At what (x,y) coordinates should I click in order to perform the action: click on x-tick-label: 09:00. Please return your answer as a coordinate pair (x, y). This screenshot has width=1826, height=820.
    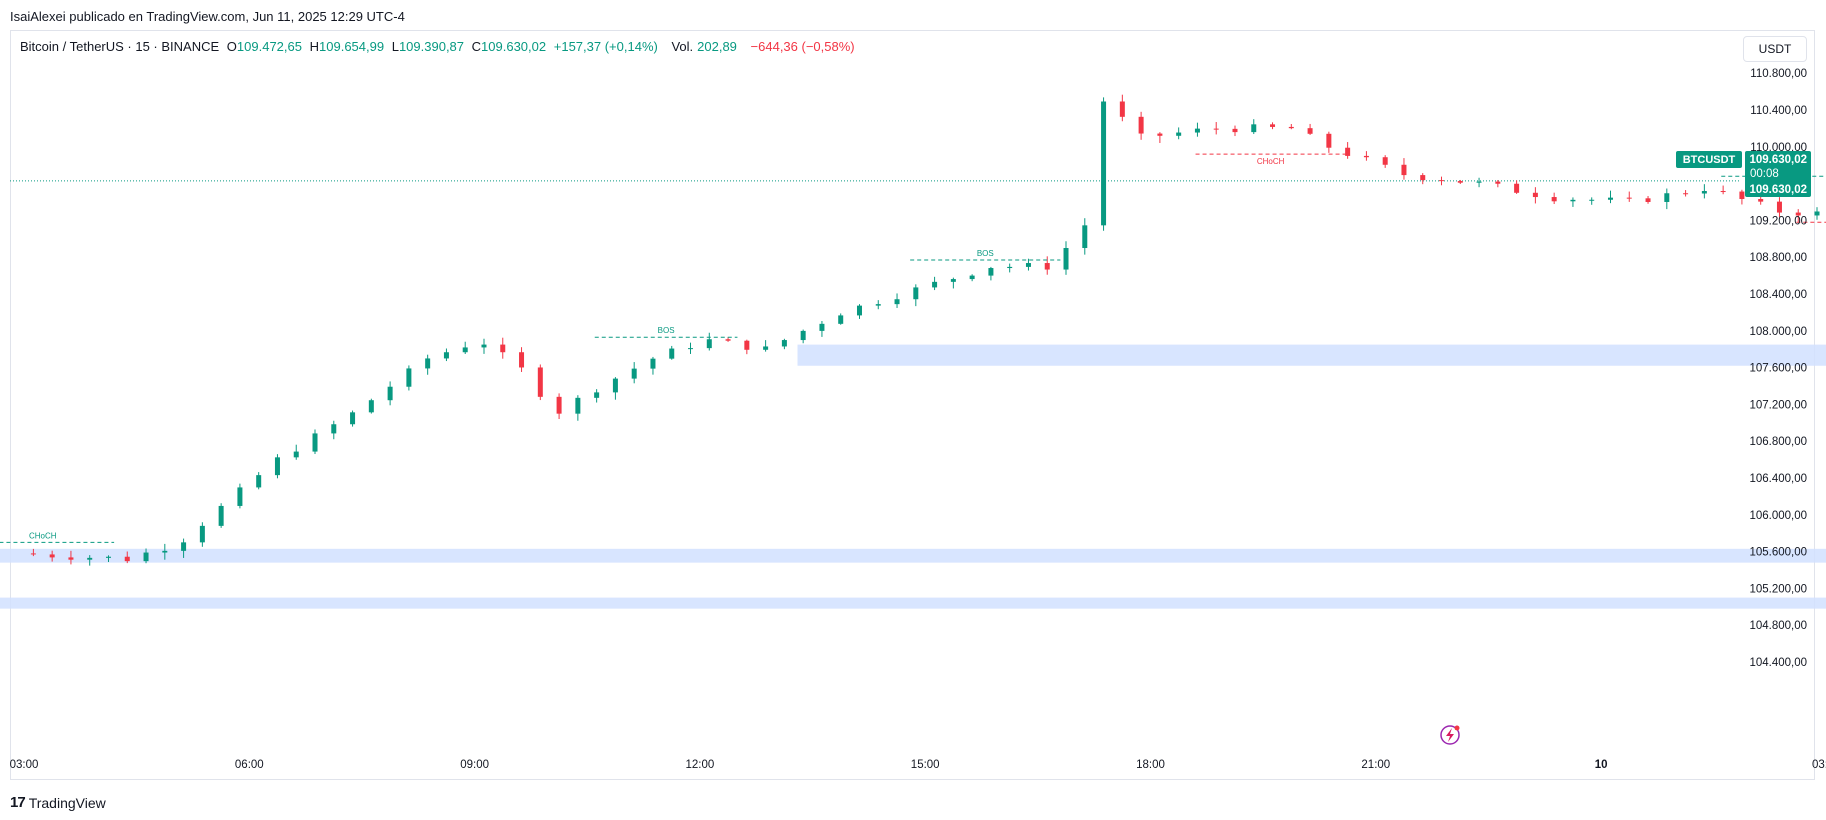
    Looking at the image, I should click on (474, 765).